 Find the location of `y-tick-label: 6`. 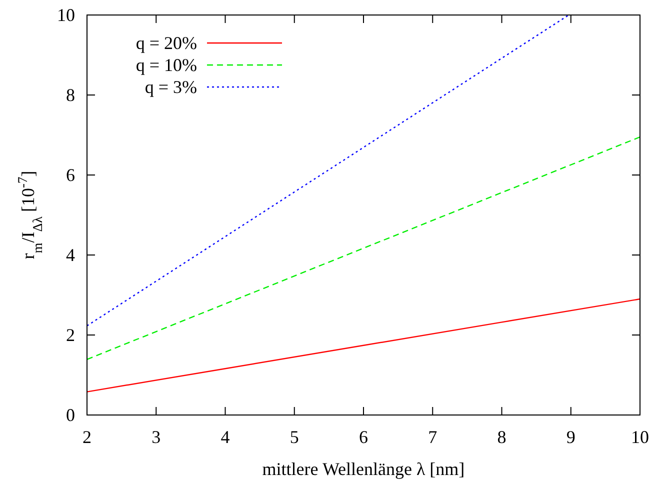

y-tick-label: 6 is located at coordinates (70, 175).